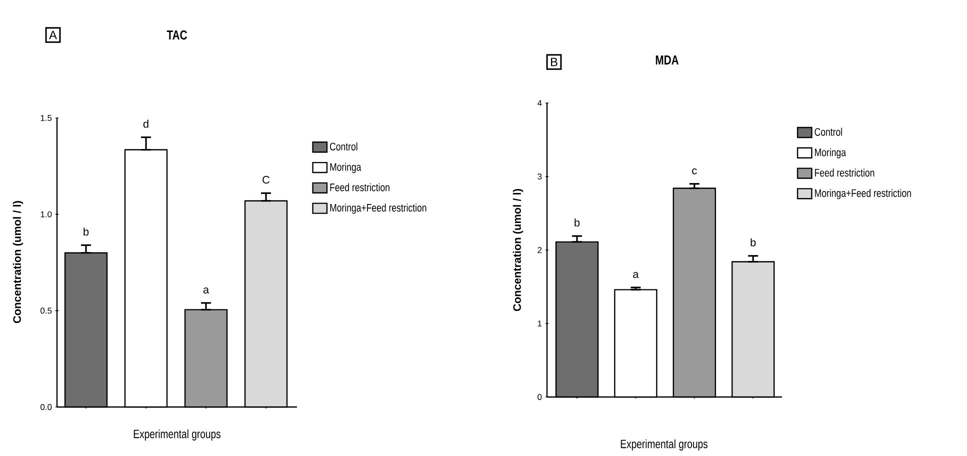  What do you see at coordinates (540, 250) in the screenshot?
I see `y-tick-label: 2` at bounding box center [540, 250].